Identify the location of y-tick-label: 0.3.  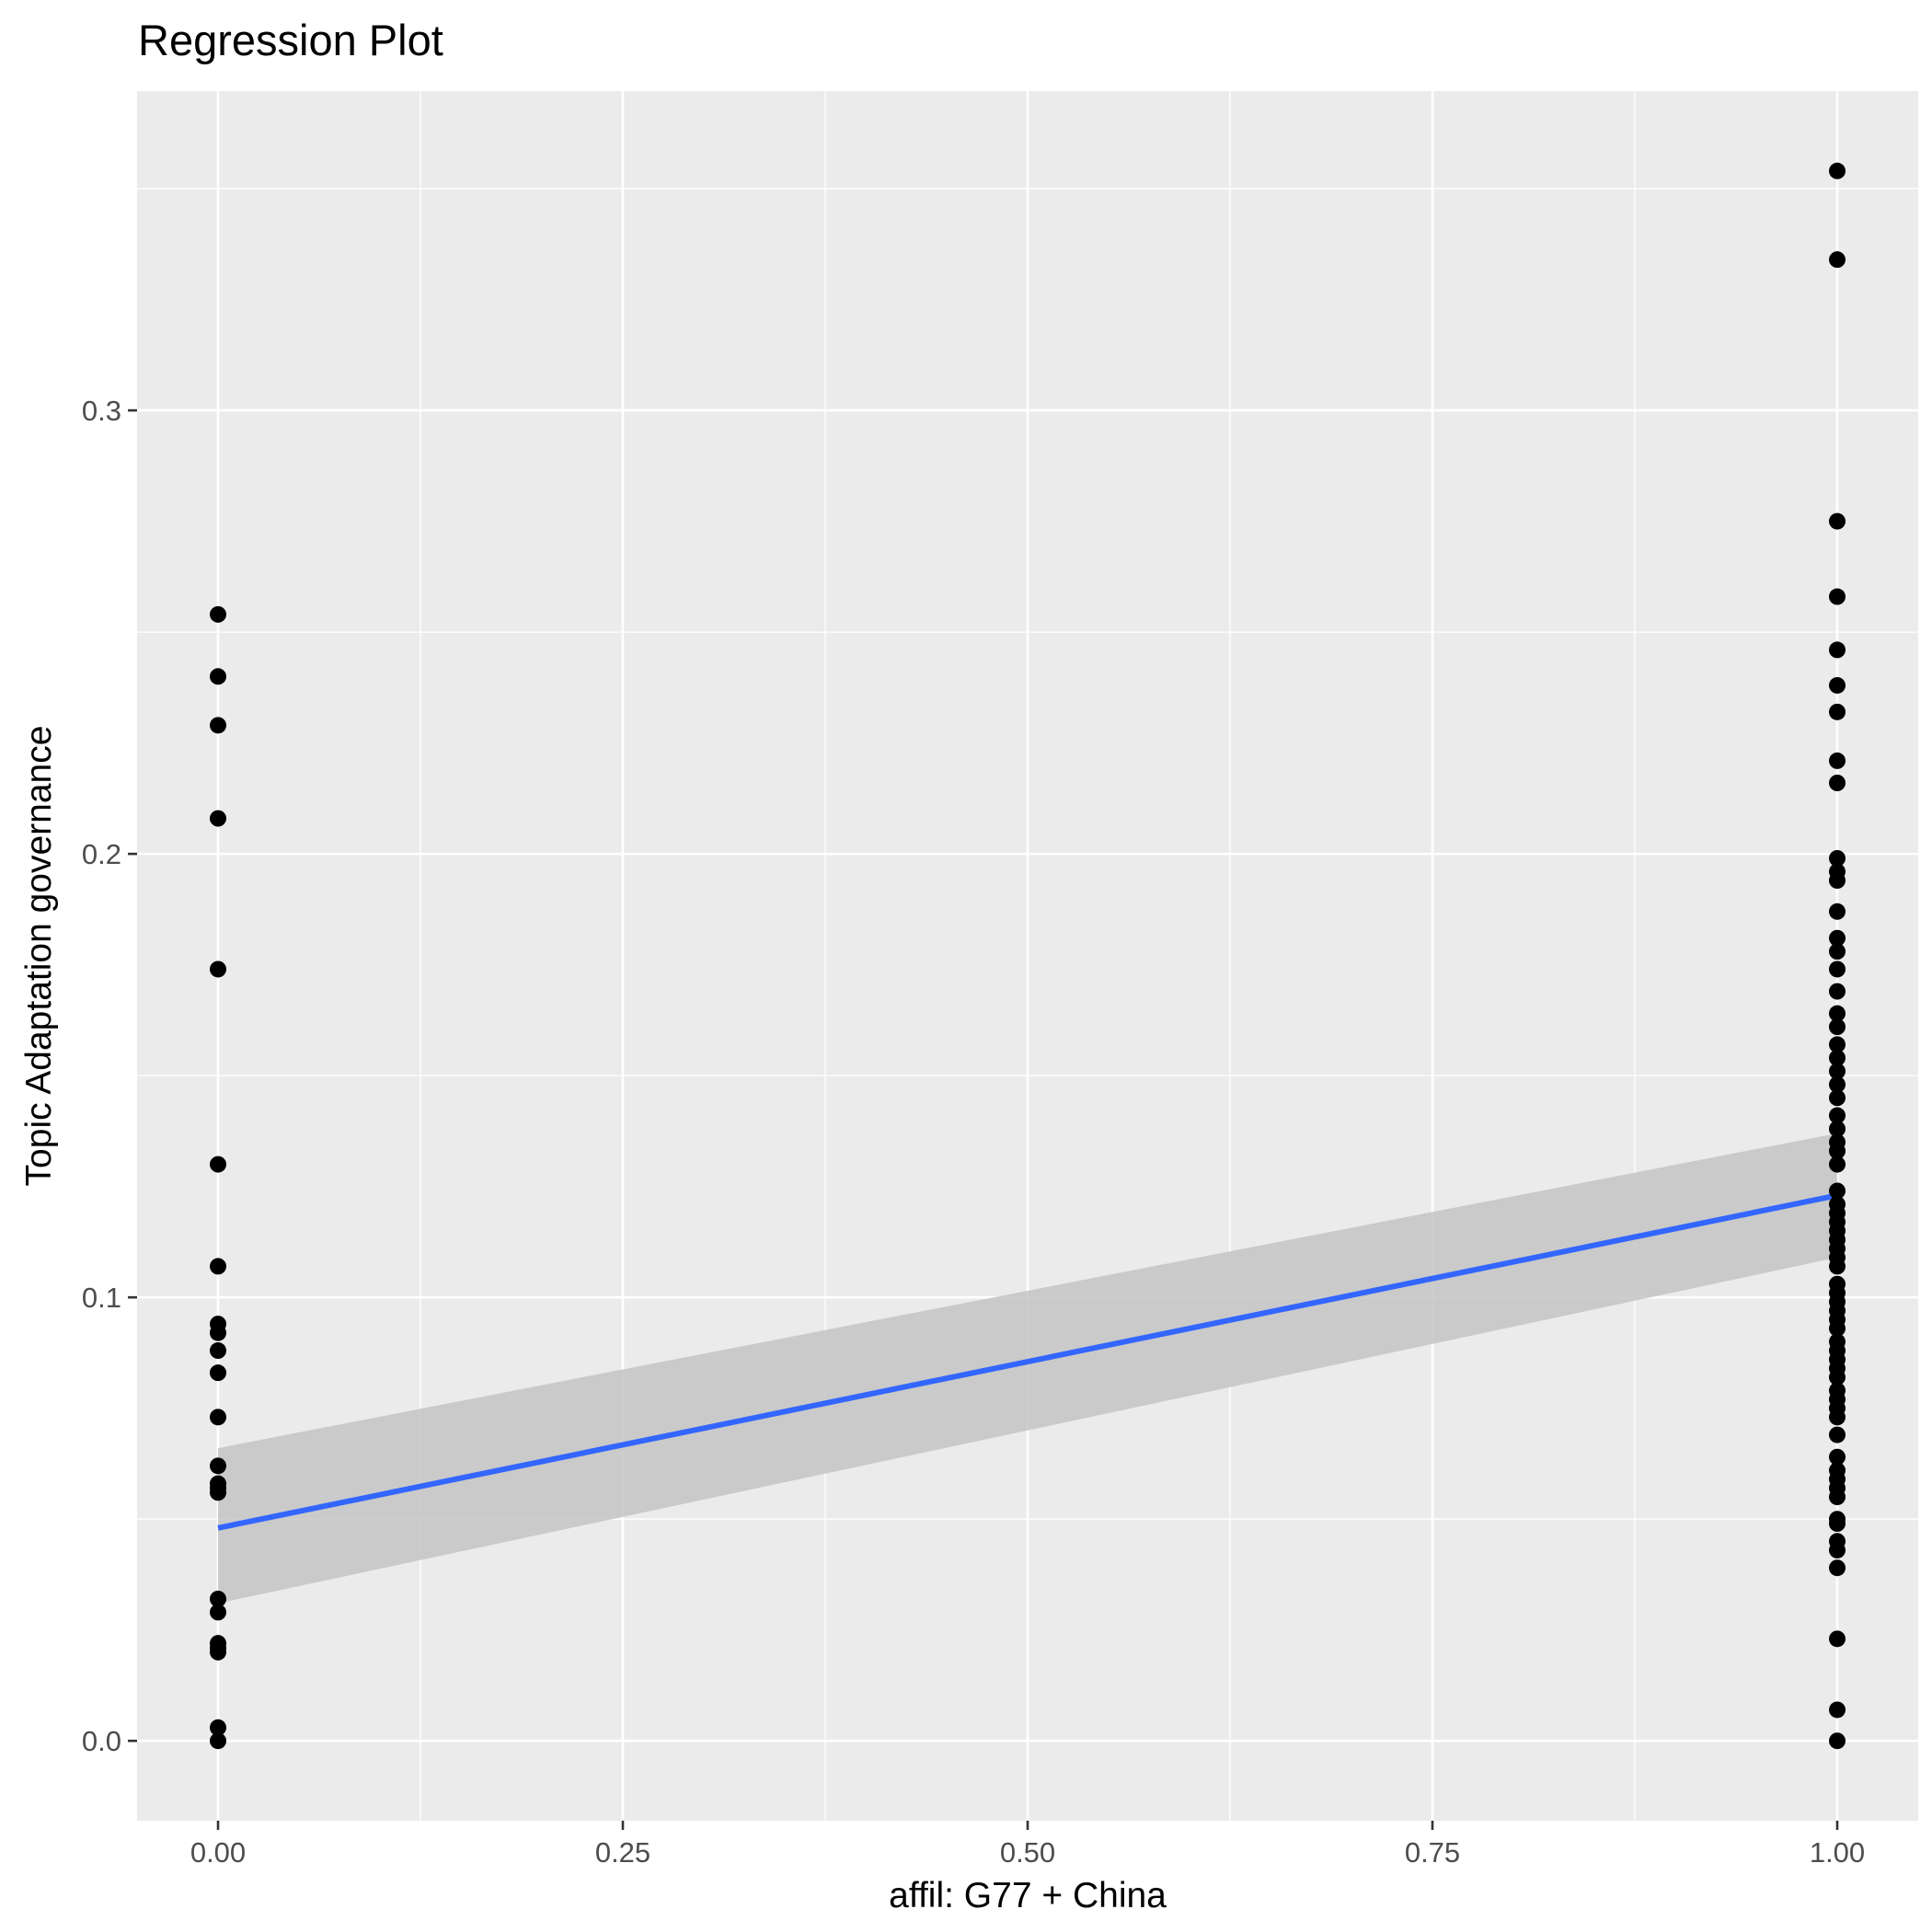
(101, 411).